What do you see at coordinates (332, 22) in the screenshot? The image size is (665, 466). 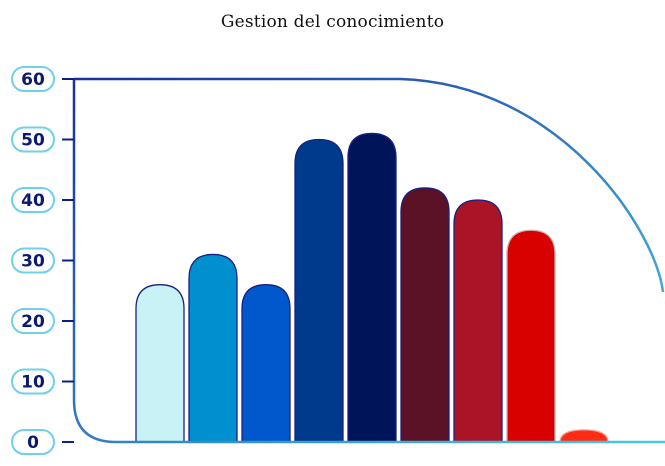 I see `chart-title: Gestion del conocimiento` at bounding box center [332, 22].